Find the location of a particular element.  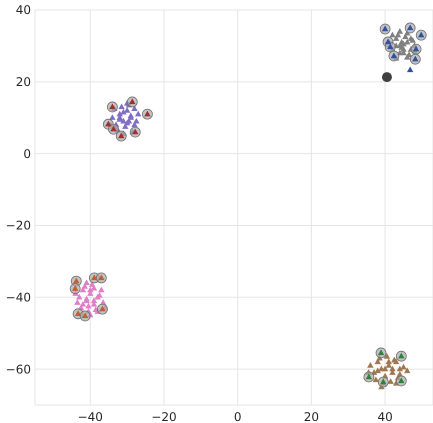

x-tick-label: 0 is located at coordinates (238, 416).